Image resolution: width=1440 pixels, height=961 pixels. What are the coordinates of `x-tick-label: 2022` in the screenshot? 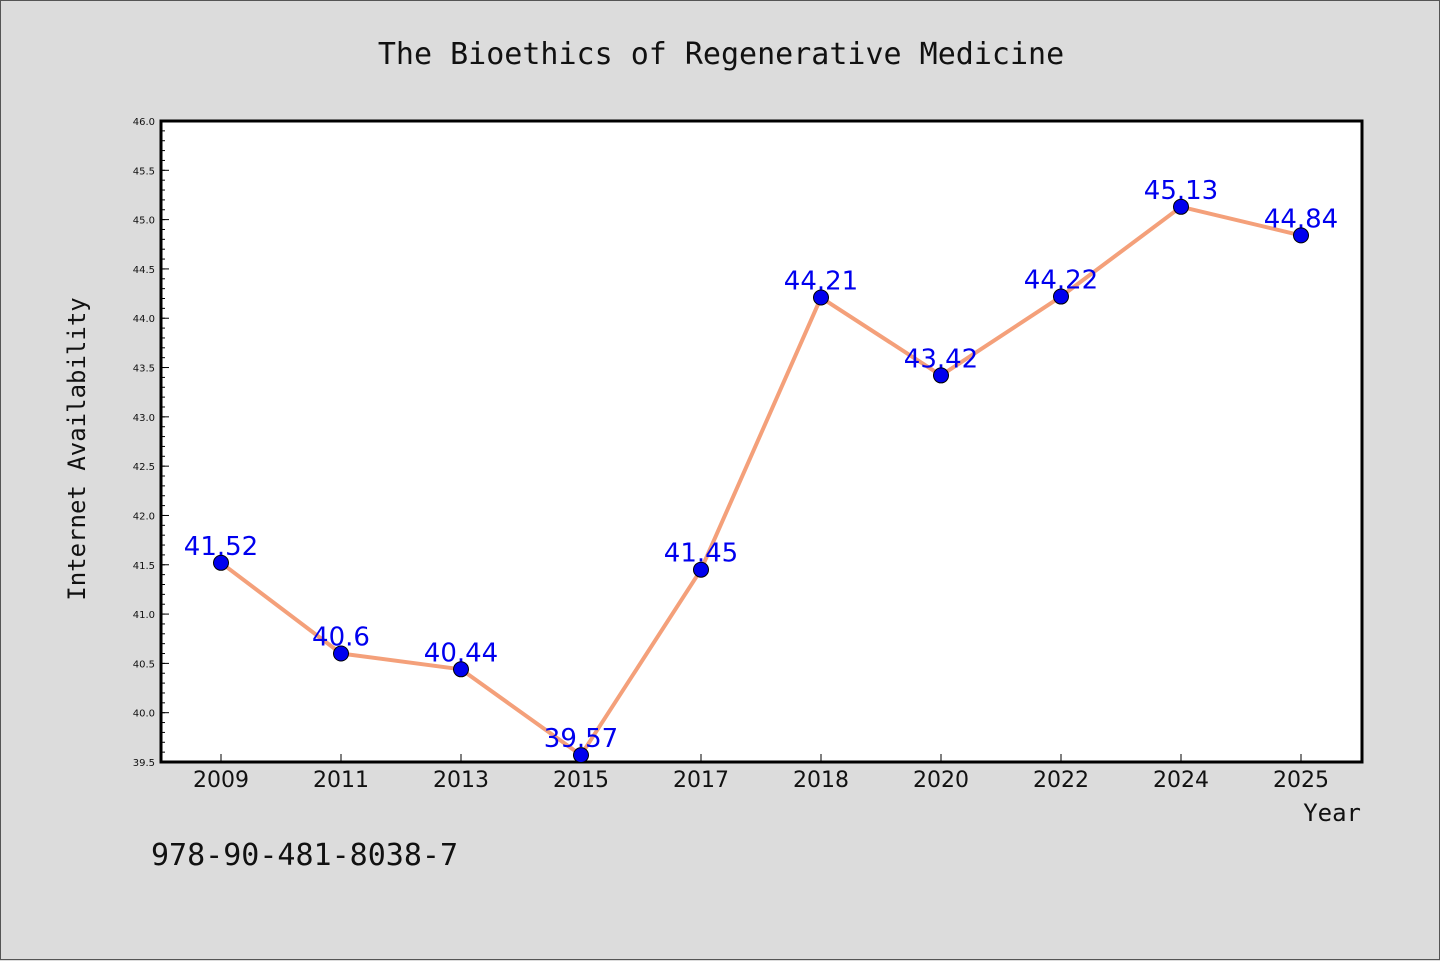 It's located at (1061, 780).